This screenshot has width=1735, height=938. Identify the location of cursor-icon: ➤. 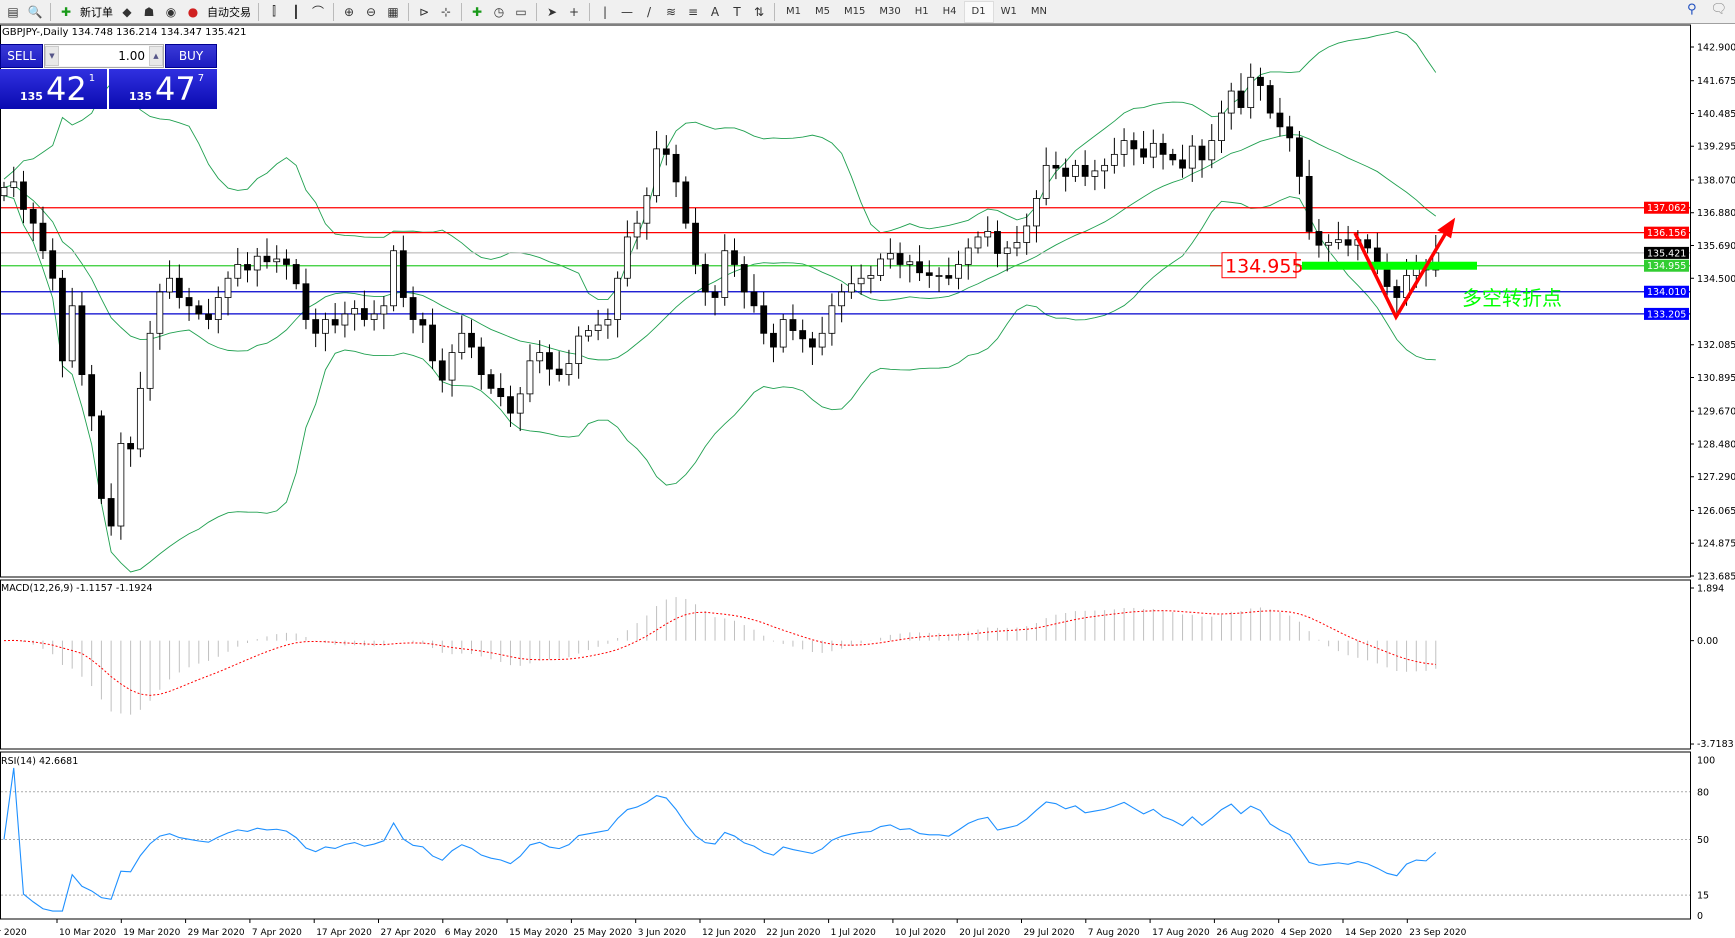
(552, 11).